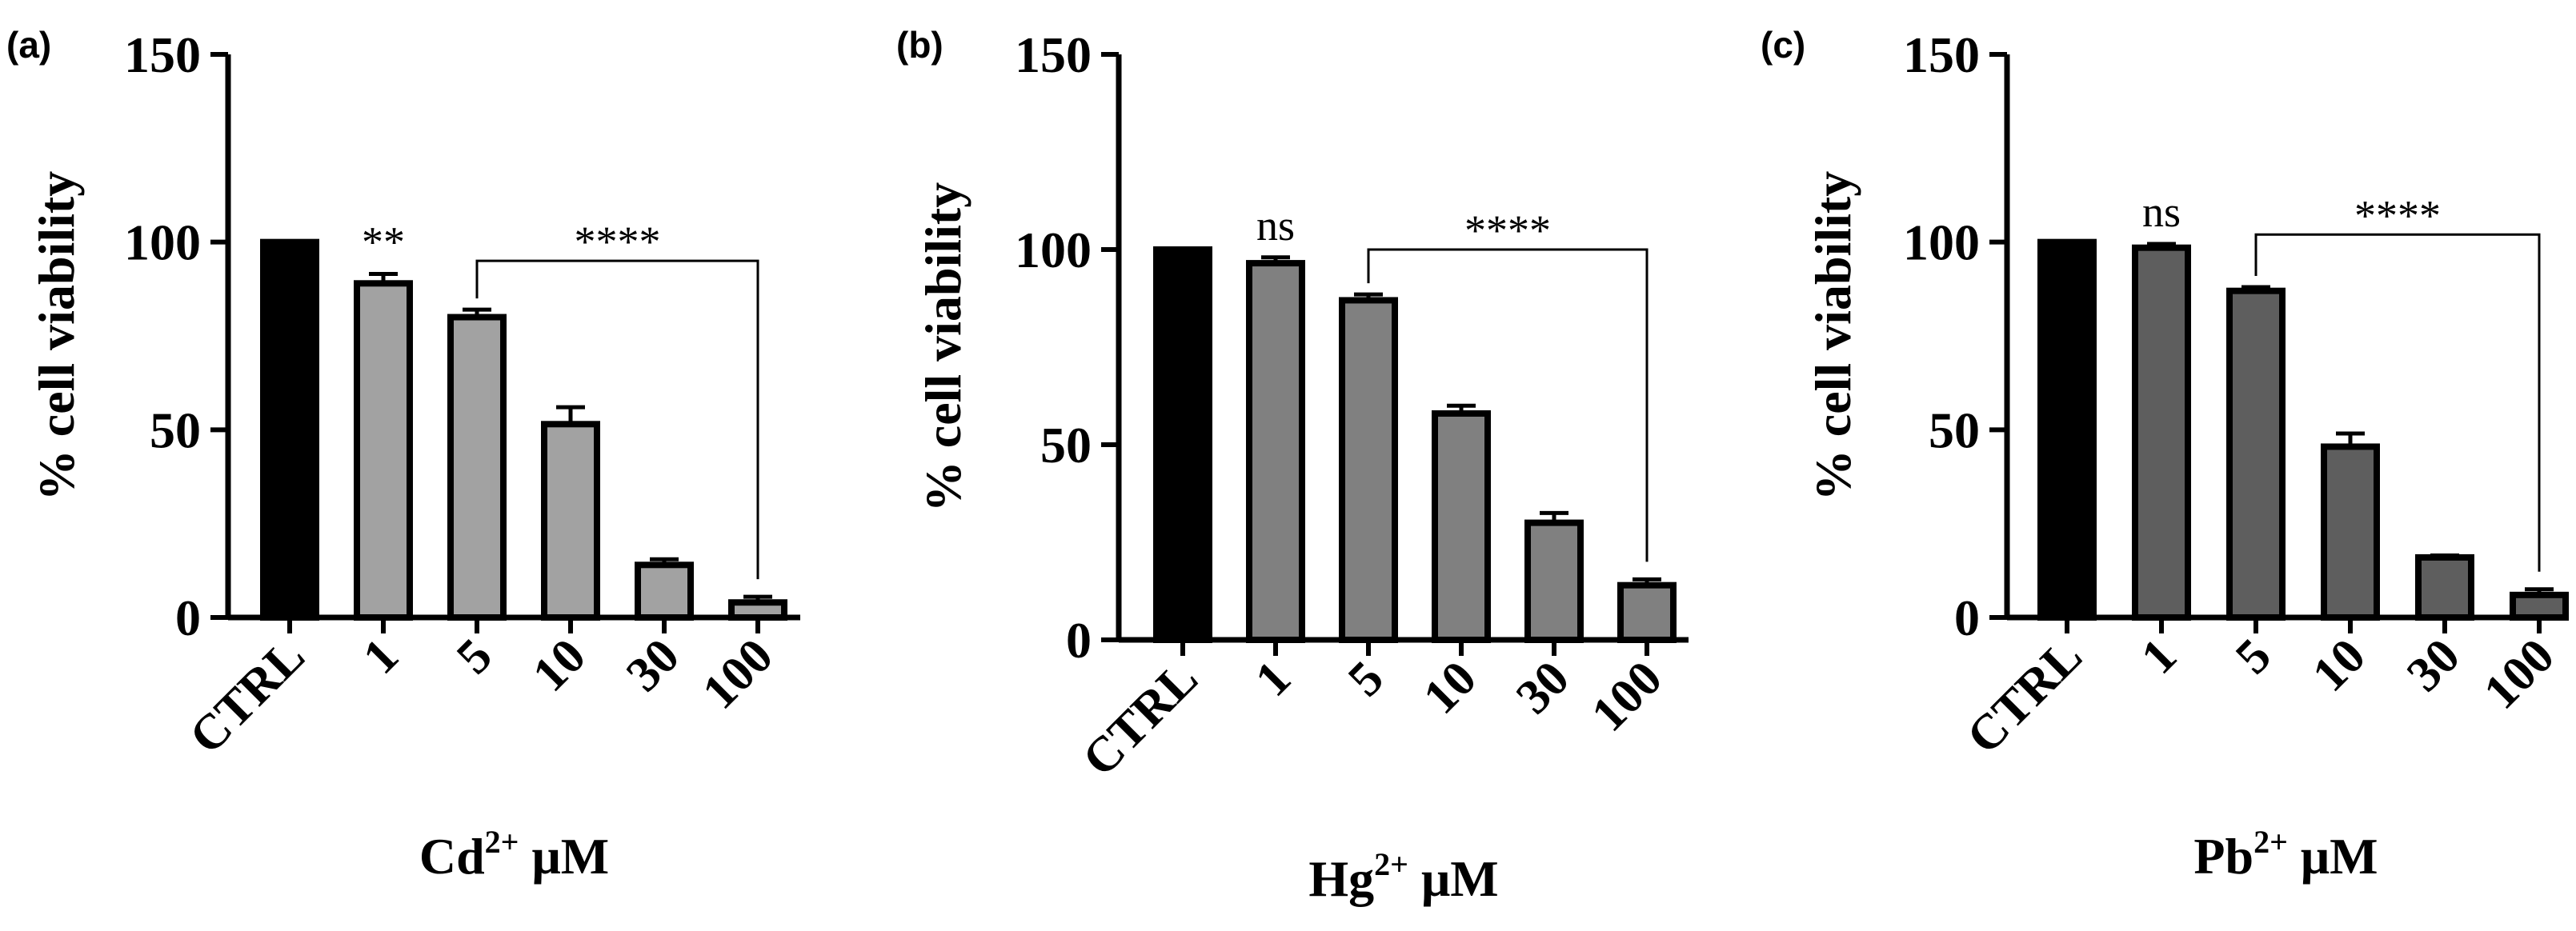 Image resolution: width=2576 pixels, height=931 pixels. I want to click on panel-label: (b), so click(919, 45).